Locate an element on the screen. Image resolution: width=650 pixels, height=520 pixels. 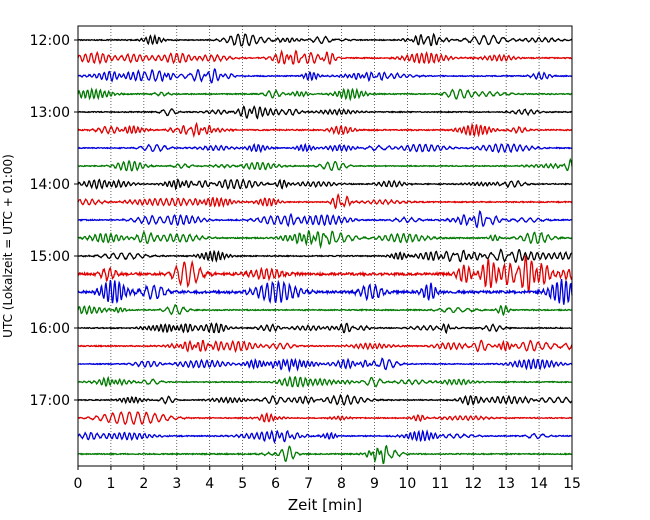
x-tick-label-0: 0 is located at coordinates (78, 484).